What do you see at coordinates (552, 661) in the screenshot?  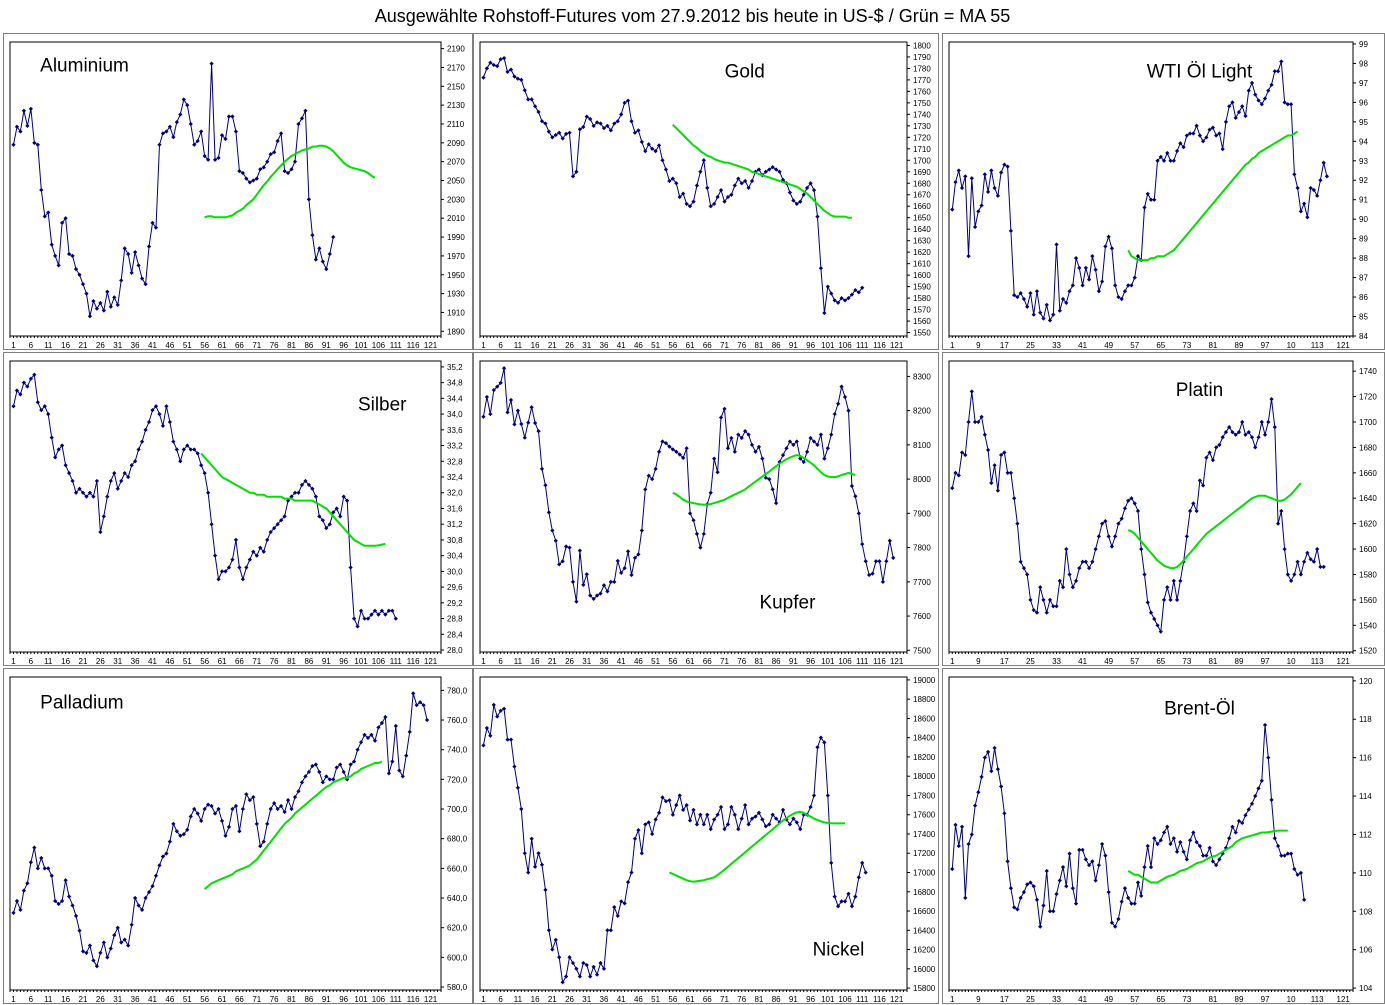 I see `x-tick-label: 21` at bounding box center [552, 661].